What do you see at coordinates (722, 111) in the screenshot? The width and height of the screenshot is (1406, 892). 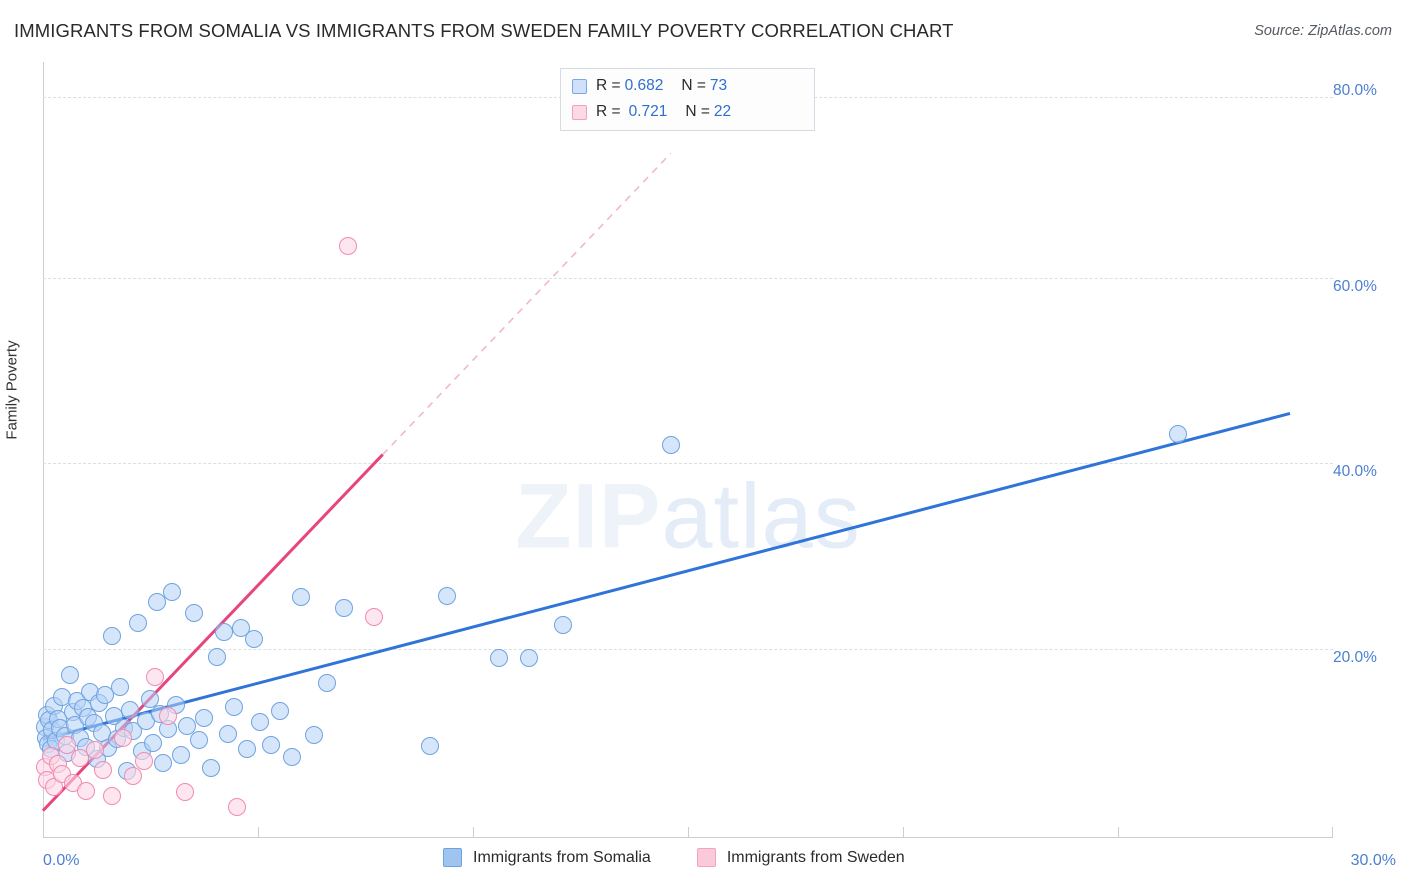 I see `stats-n-value-sweden: 22` at bounding box center [722, 111].